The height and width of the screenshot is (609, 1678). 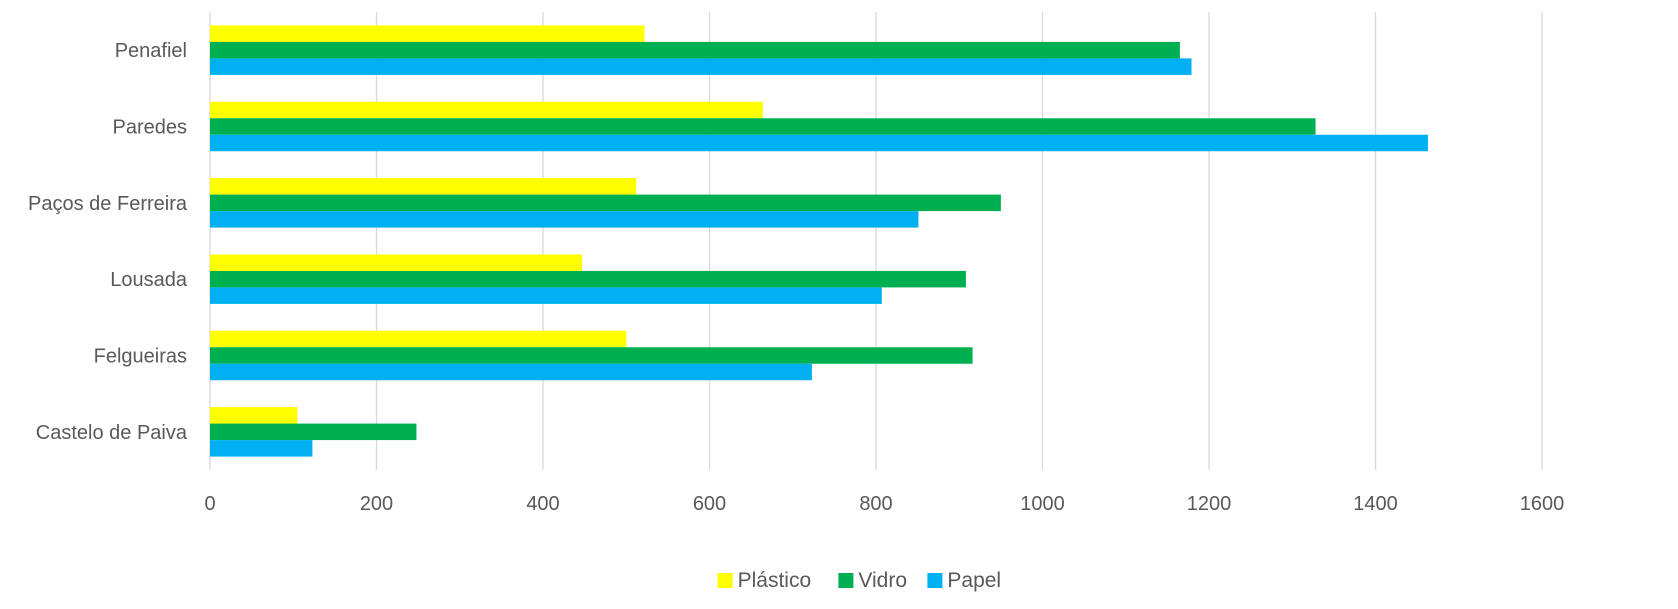 I want to click on x-tick-label: 600, so click(x=709, y=504).